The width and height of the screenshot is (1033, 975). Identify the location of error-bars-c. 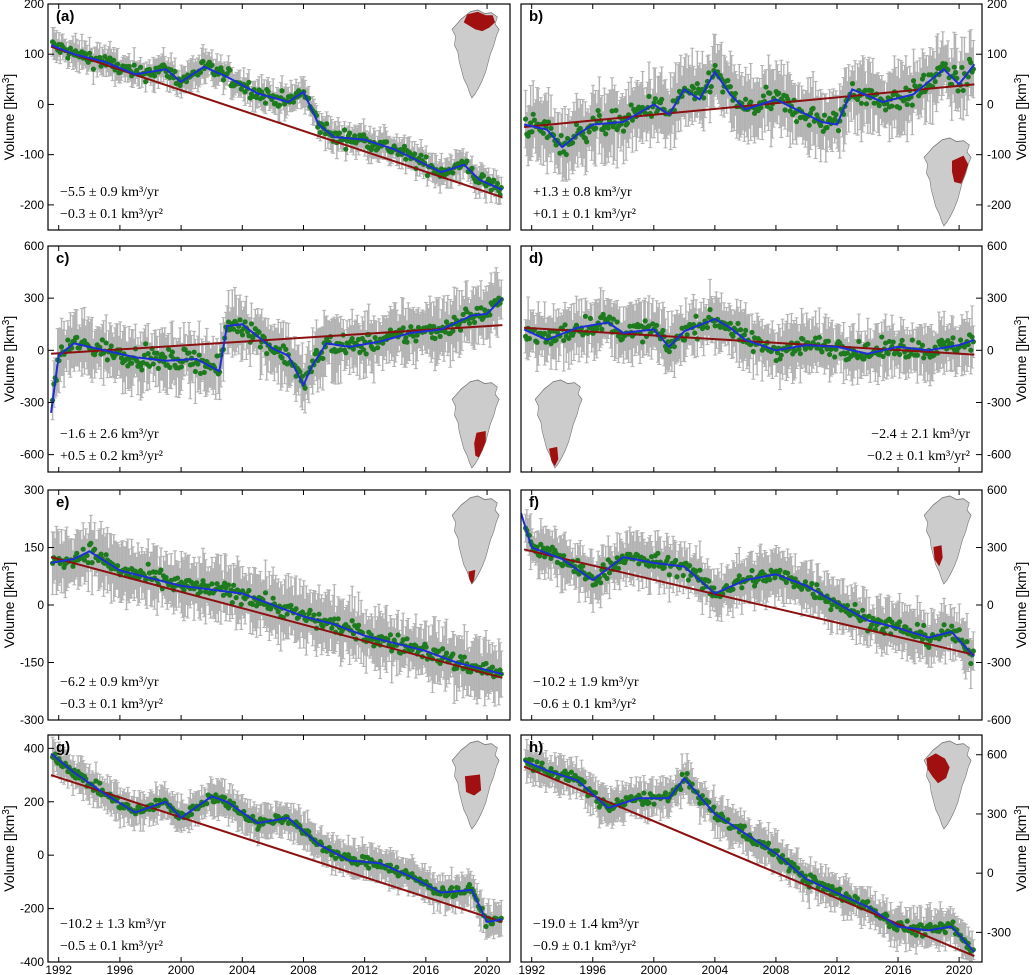
(277, 344).